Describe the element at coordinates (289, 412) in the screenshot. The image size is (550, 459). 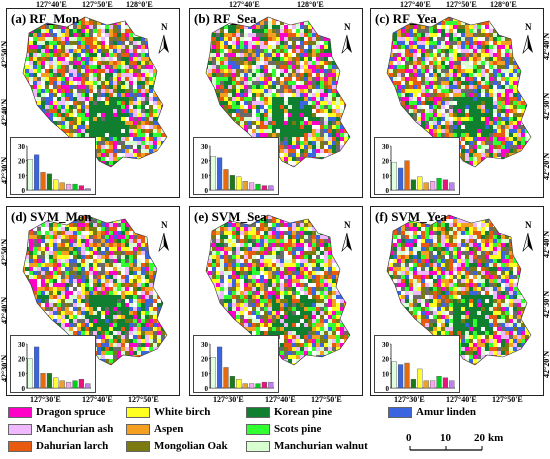
I see `legend-item: Korean pine` at that location.